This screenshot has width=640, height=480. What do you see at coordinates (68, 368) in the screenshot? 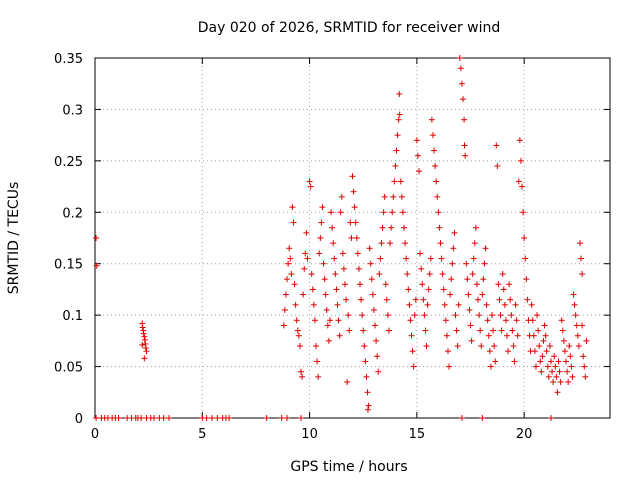
I see `y-tick-label: 0.05` at bounding box center [68, 368].